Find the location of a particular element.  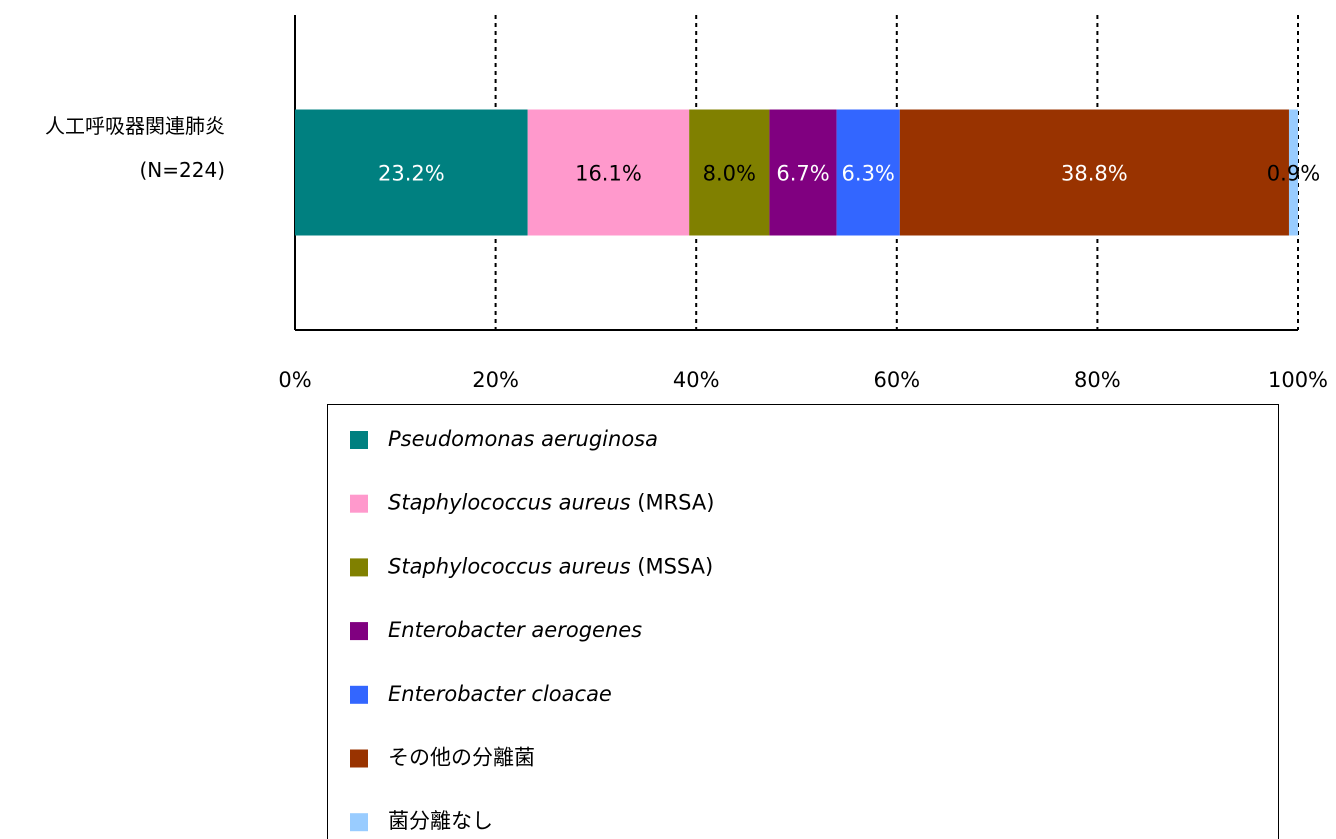

legend-label: Enterobacter cloacae is located at coordinates (500, 694).